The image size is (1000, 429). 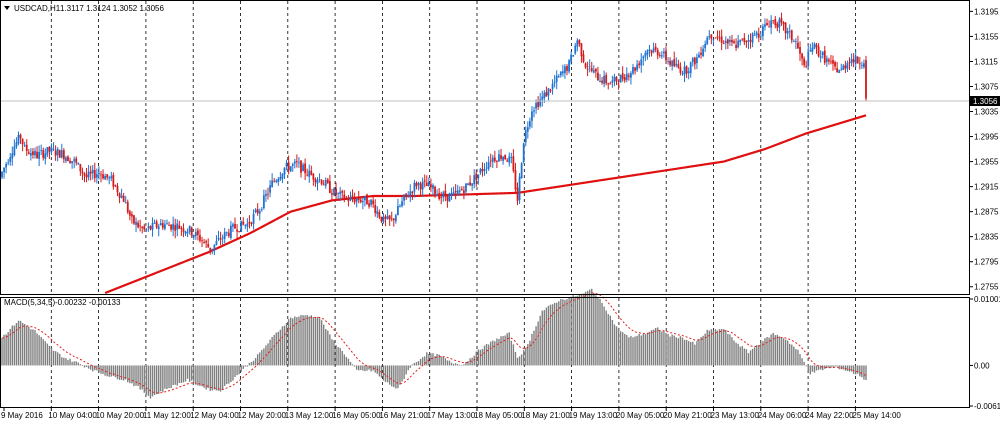 I want to click on x-tick-label: 19 May 13:00, so click(x=593, y=415).